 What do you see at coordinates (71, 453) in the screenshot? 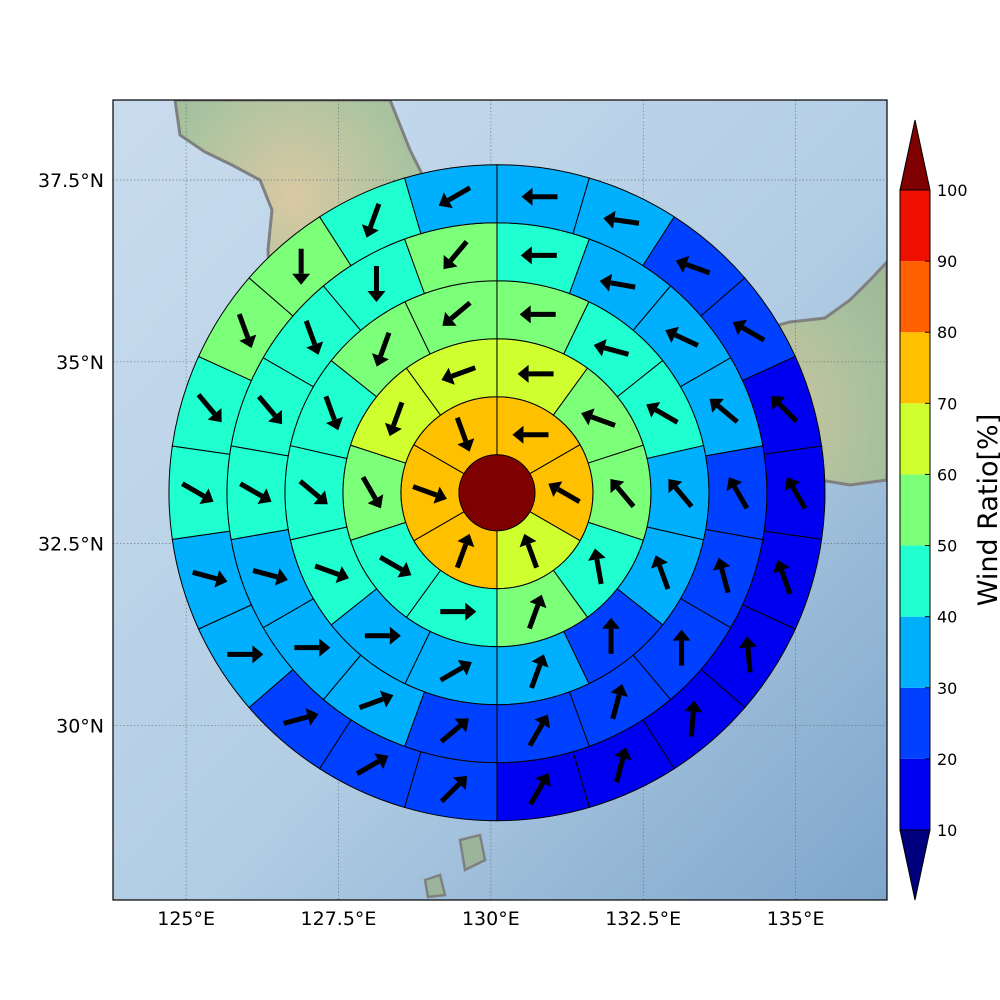
I see `y-axis-tick-labels: 30°N 32.5°N 35°N 37.5°N` at bounding box center [71, 453].